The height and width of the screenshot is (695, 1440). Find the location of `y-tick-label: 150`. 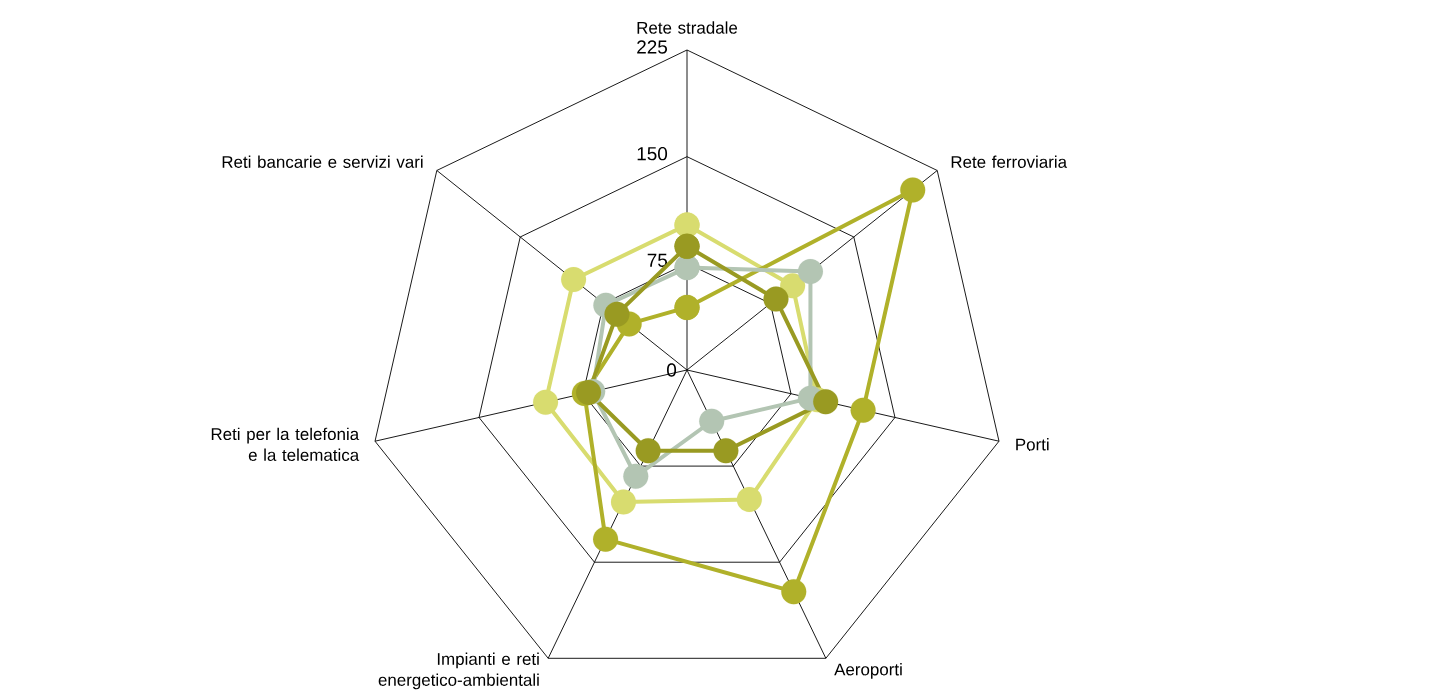

y-tick-label: 150 is located at coordinates (652, 153).